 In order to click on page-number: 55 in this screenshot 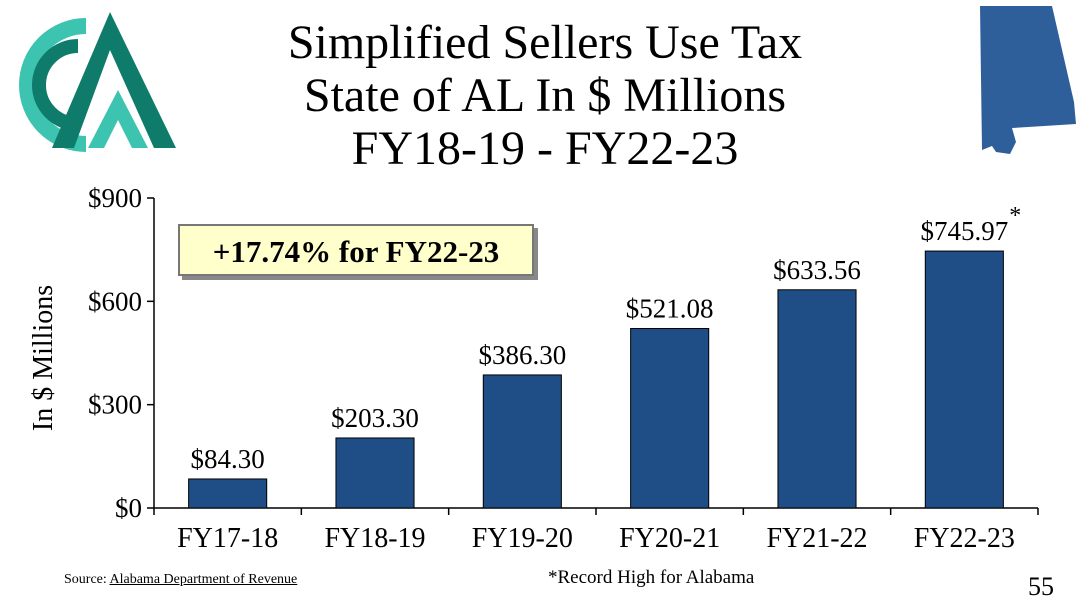, I will do `click(1041, 586)`.